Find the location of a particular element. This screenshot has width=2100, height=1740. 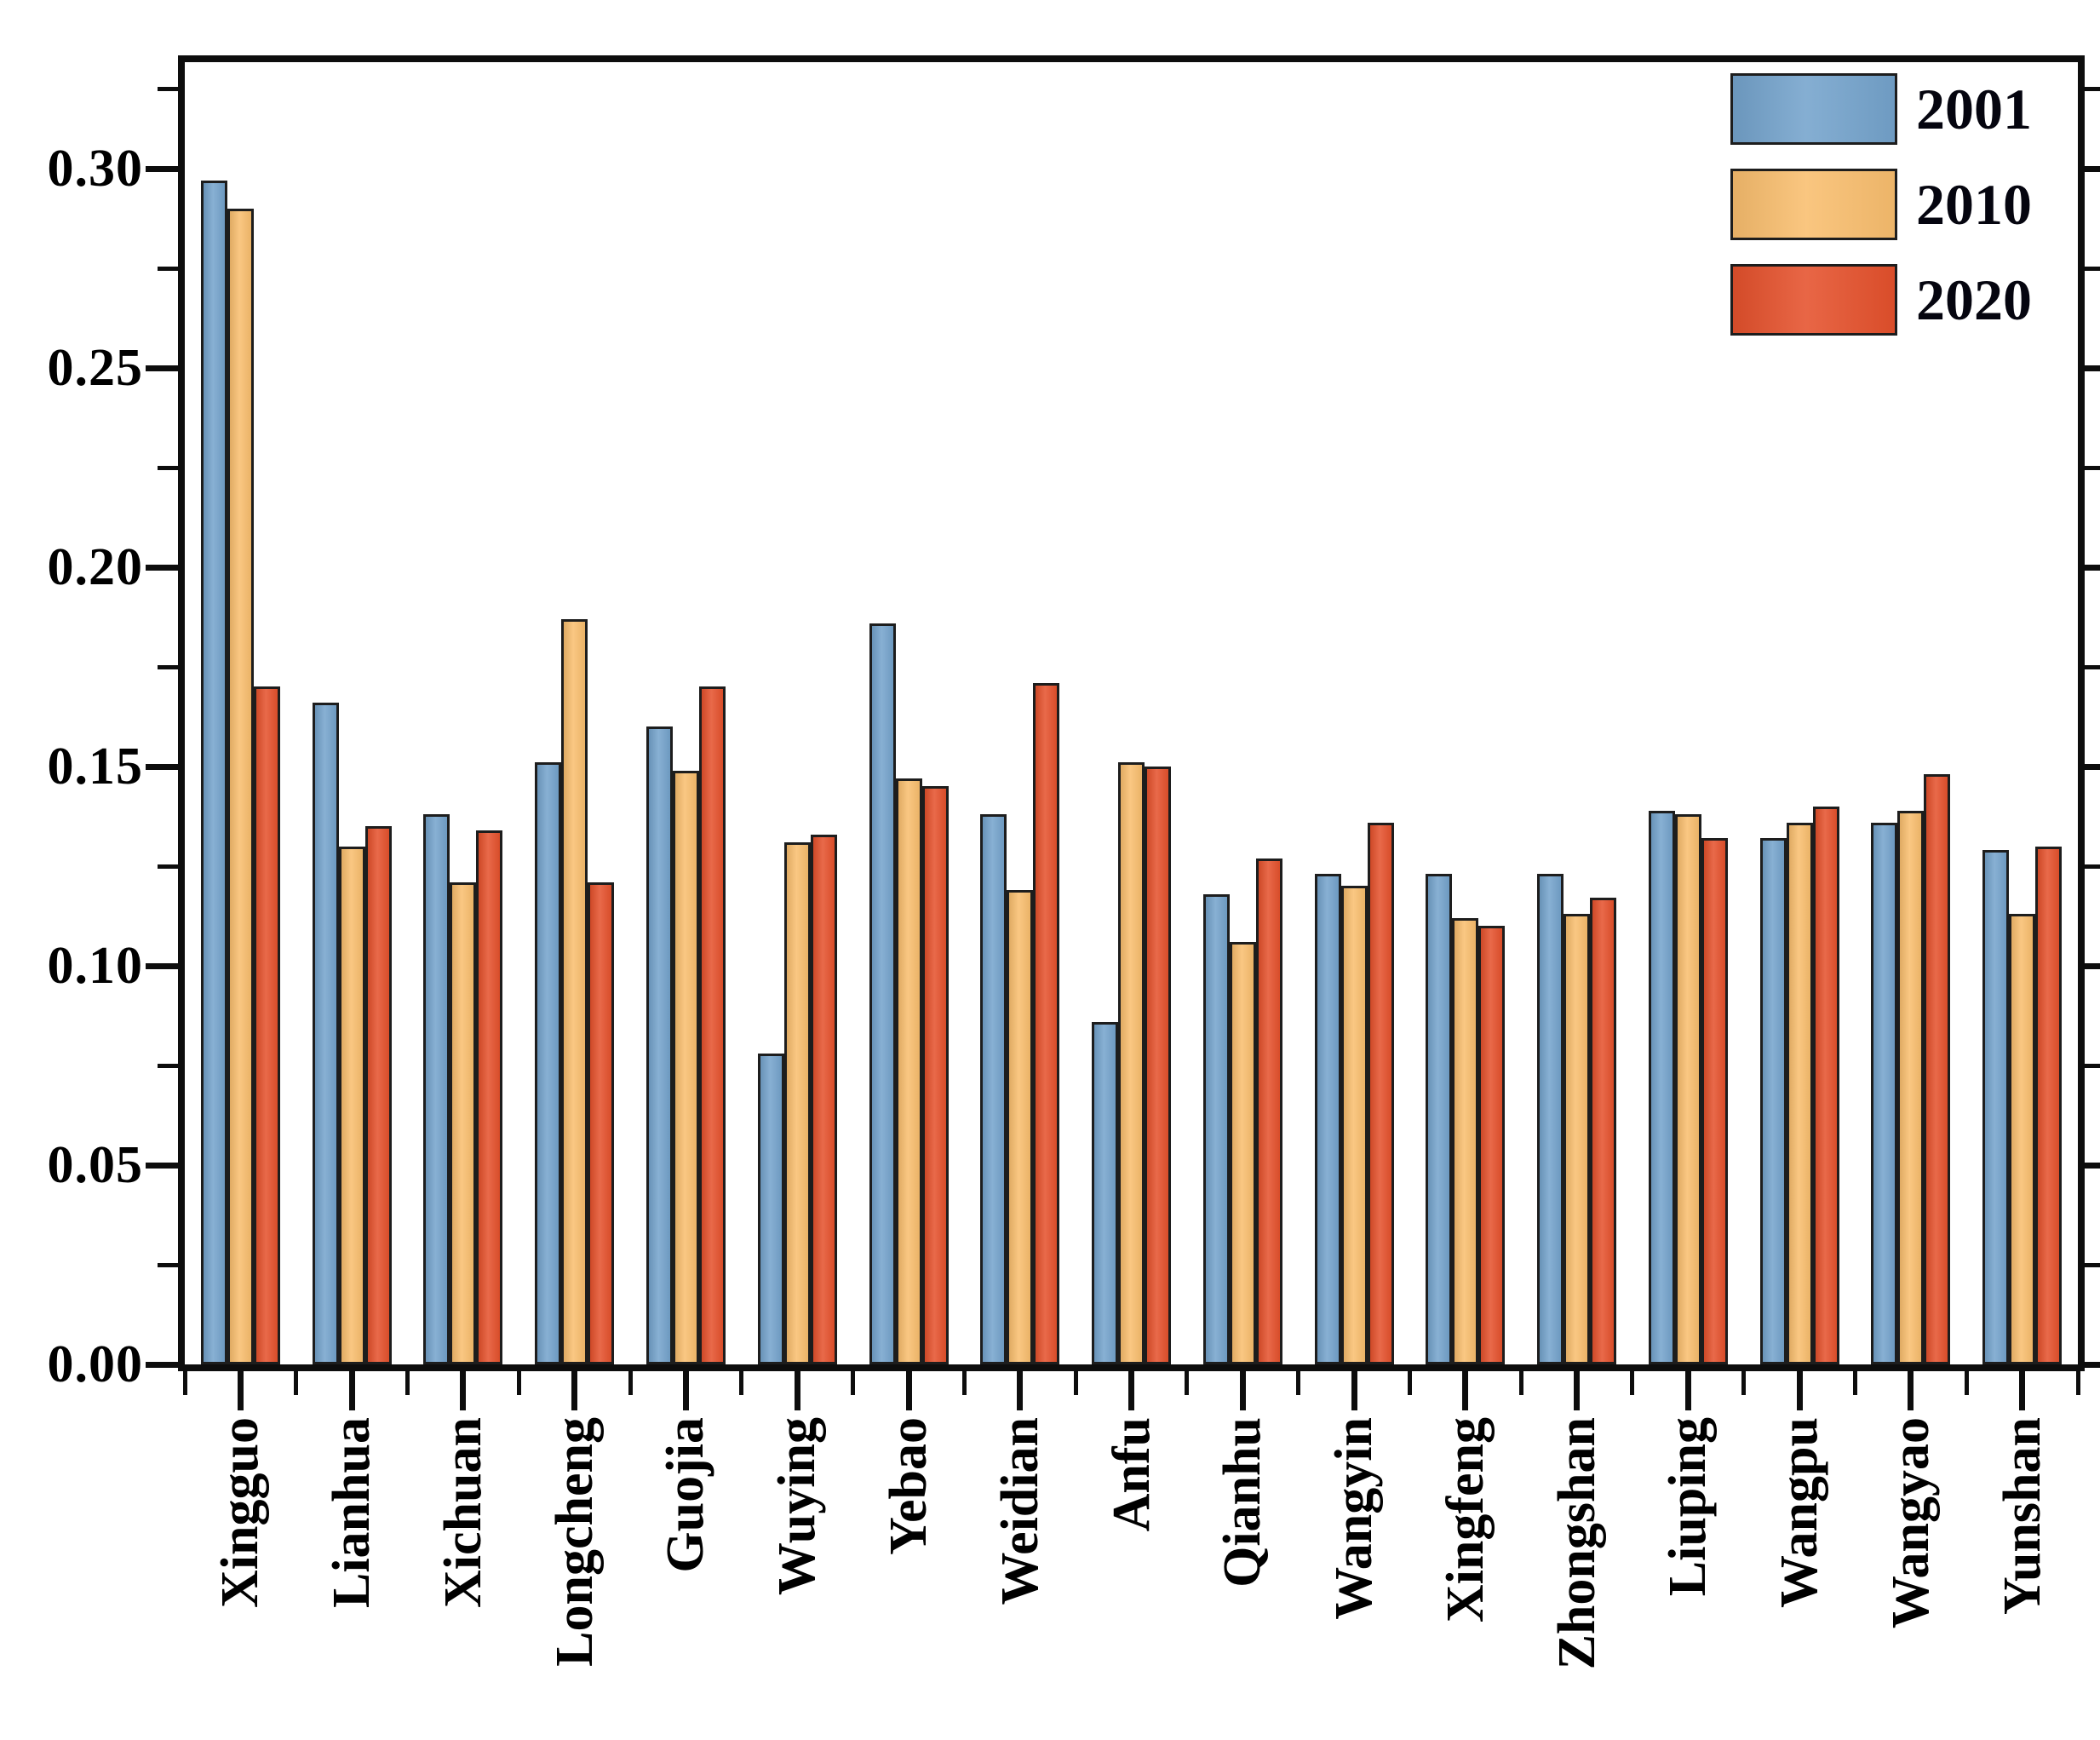

bar-wangyin-2020 is located at coordinates (1380, 1093).